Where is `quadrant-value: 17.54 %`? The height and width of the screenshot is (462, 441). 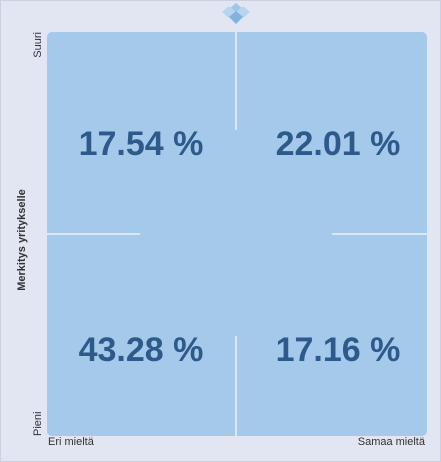
quadrant-value: 17.54 % is located at coordinates (141, 144).